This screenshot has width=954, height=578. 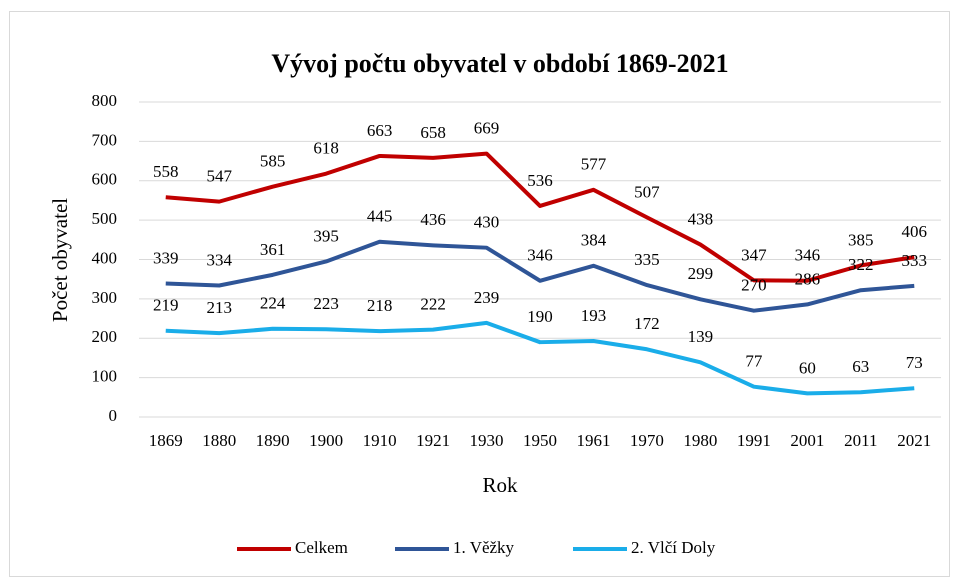 I want to click on data-label: 361, so click(x=273, y=249).